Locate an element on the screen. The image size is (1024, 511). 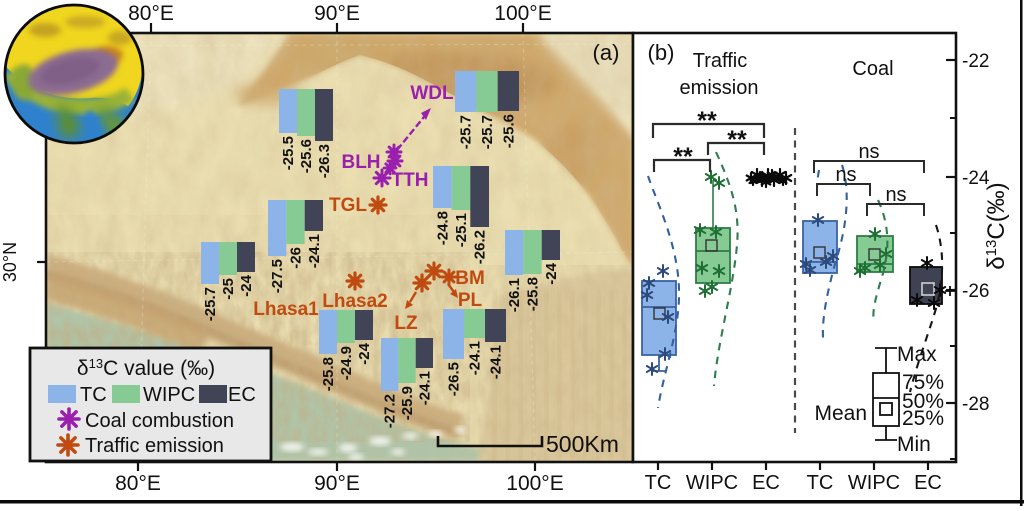
svg-text: 30°N is located at coordinates (10, 262).